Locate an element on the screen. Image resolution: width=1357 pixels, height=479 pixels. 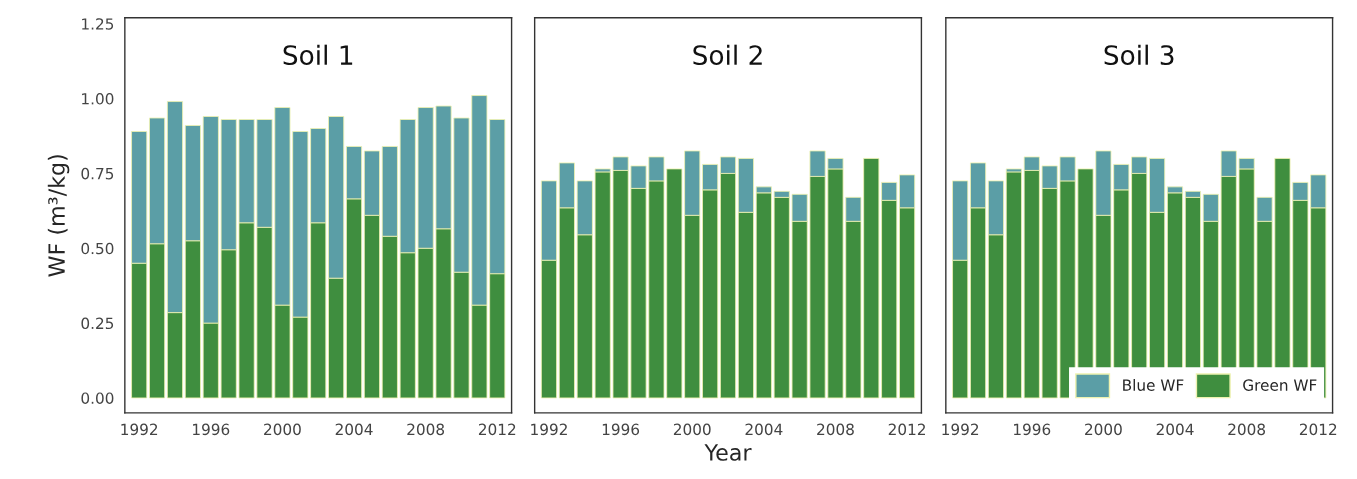
y-tick-label: 1.25 is located at coordinates (98, 24).